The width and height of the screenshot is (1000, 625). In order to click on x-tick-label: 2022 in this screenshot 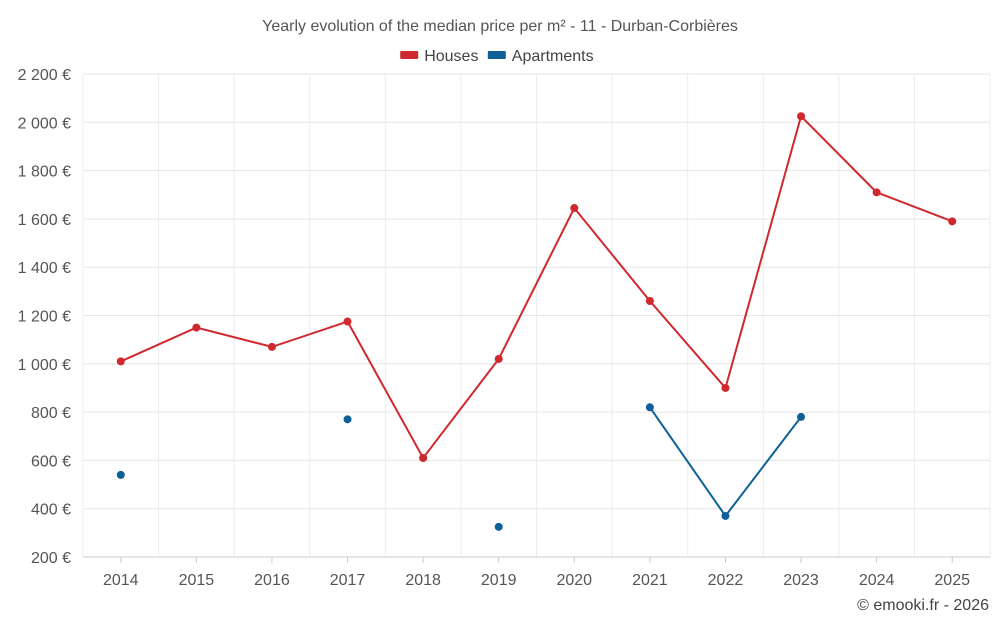, I will do `click(726, 580)`.